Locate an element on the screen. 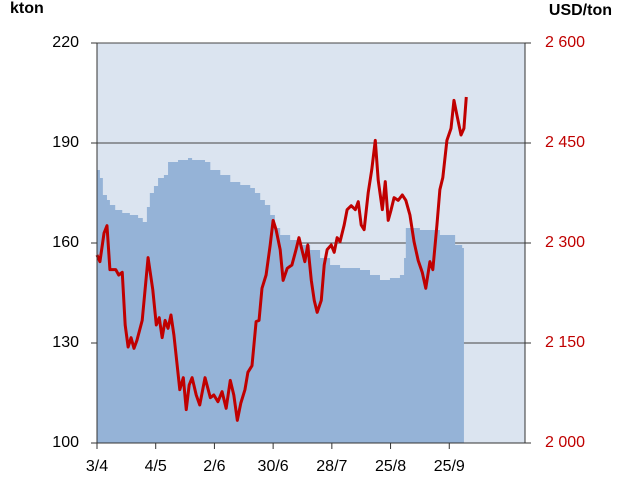 Image resolution: width=622 pixels, height=481 pixels. y2-tick-label: 2 000 is located at coordinates (565, 442).